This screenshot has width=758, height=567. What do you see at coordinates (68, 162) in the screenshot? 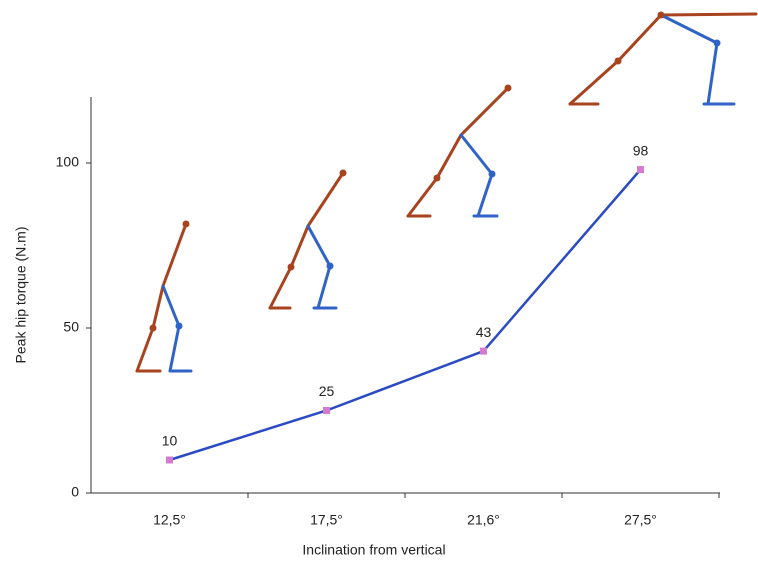
I see `y-tick-label: 100` at bounding box center [68, 162].